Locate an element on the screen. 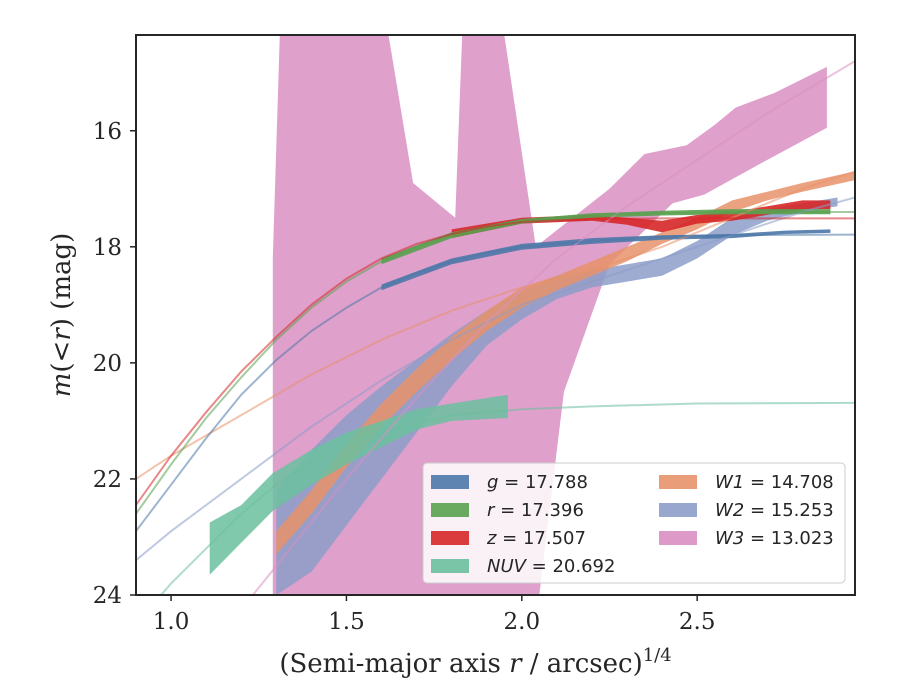 The image size is (900, 700). legend-box is located at coordinates (634, 523).